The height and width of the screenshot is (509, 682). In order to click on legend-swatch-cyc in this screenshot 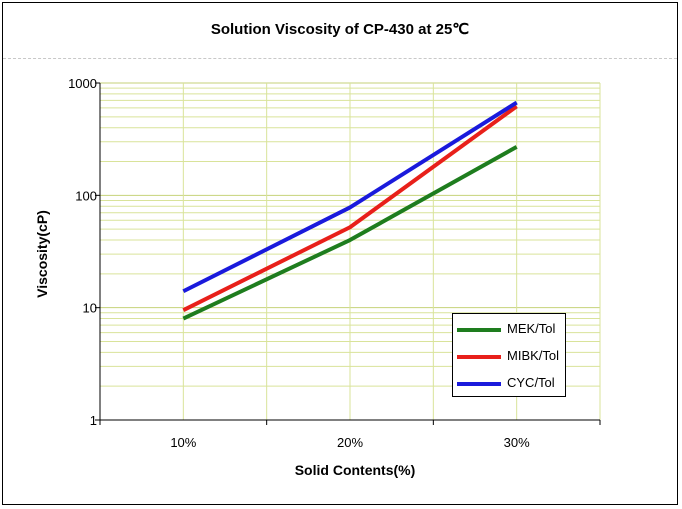, I will do `click(479, 384)`.